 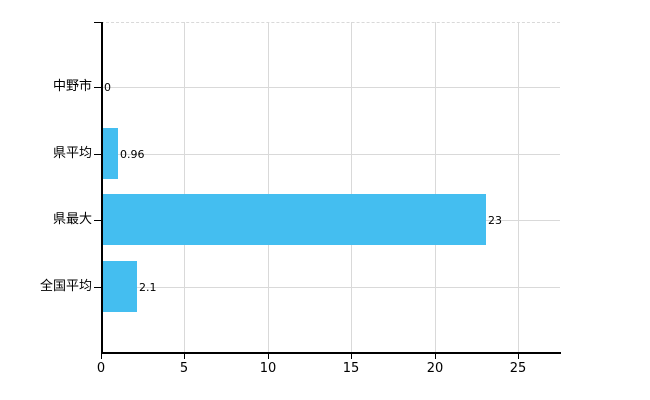 I want to click on value-label: 0.96, so click(x=132, y=154).